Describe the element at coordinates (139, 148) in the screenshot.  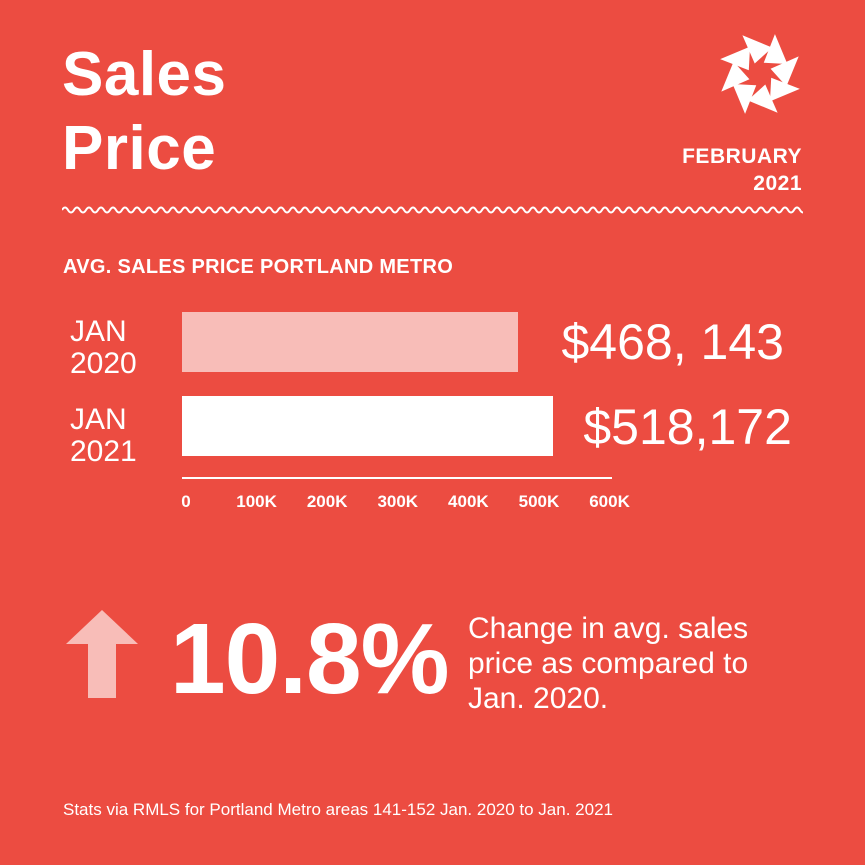
I see `title-line-2: Price` at that location.